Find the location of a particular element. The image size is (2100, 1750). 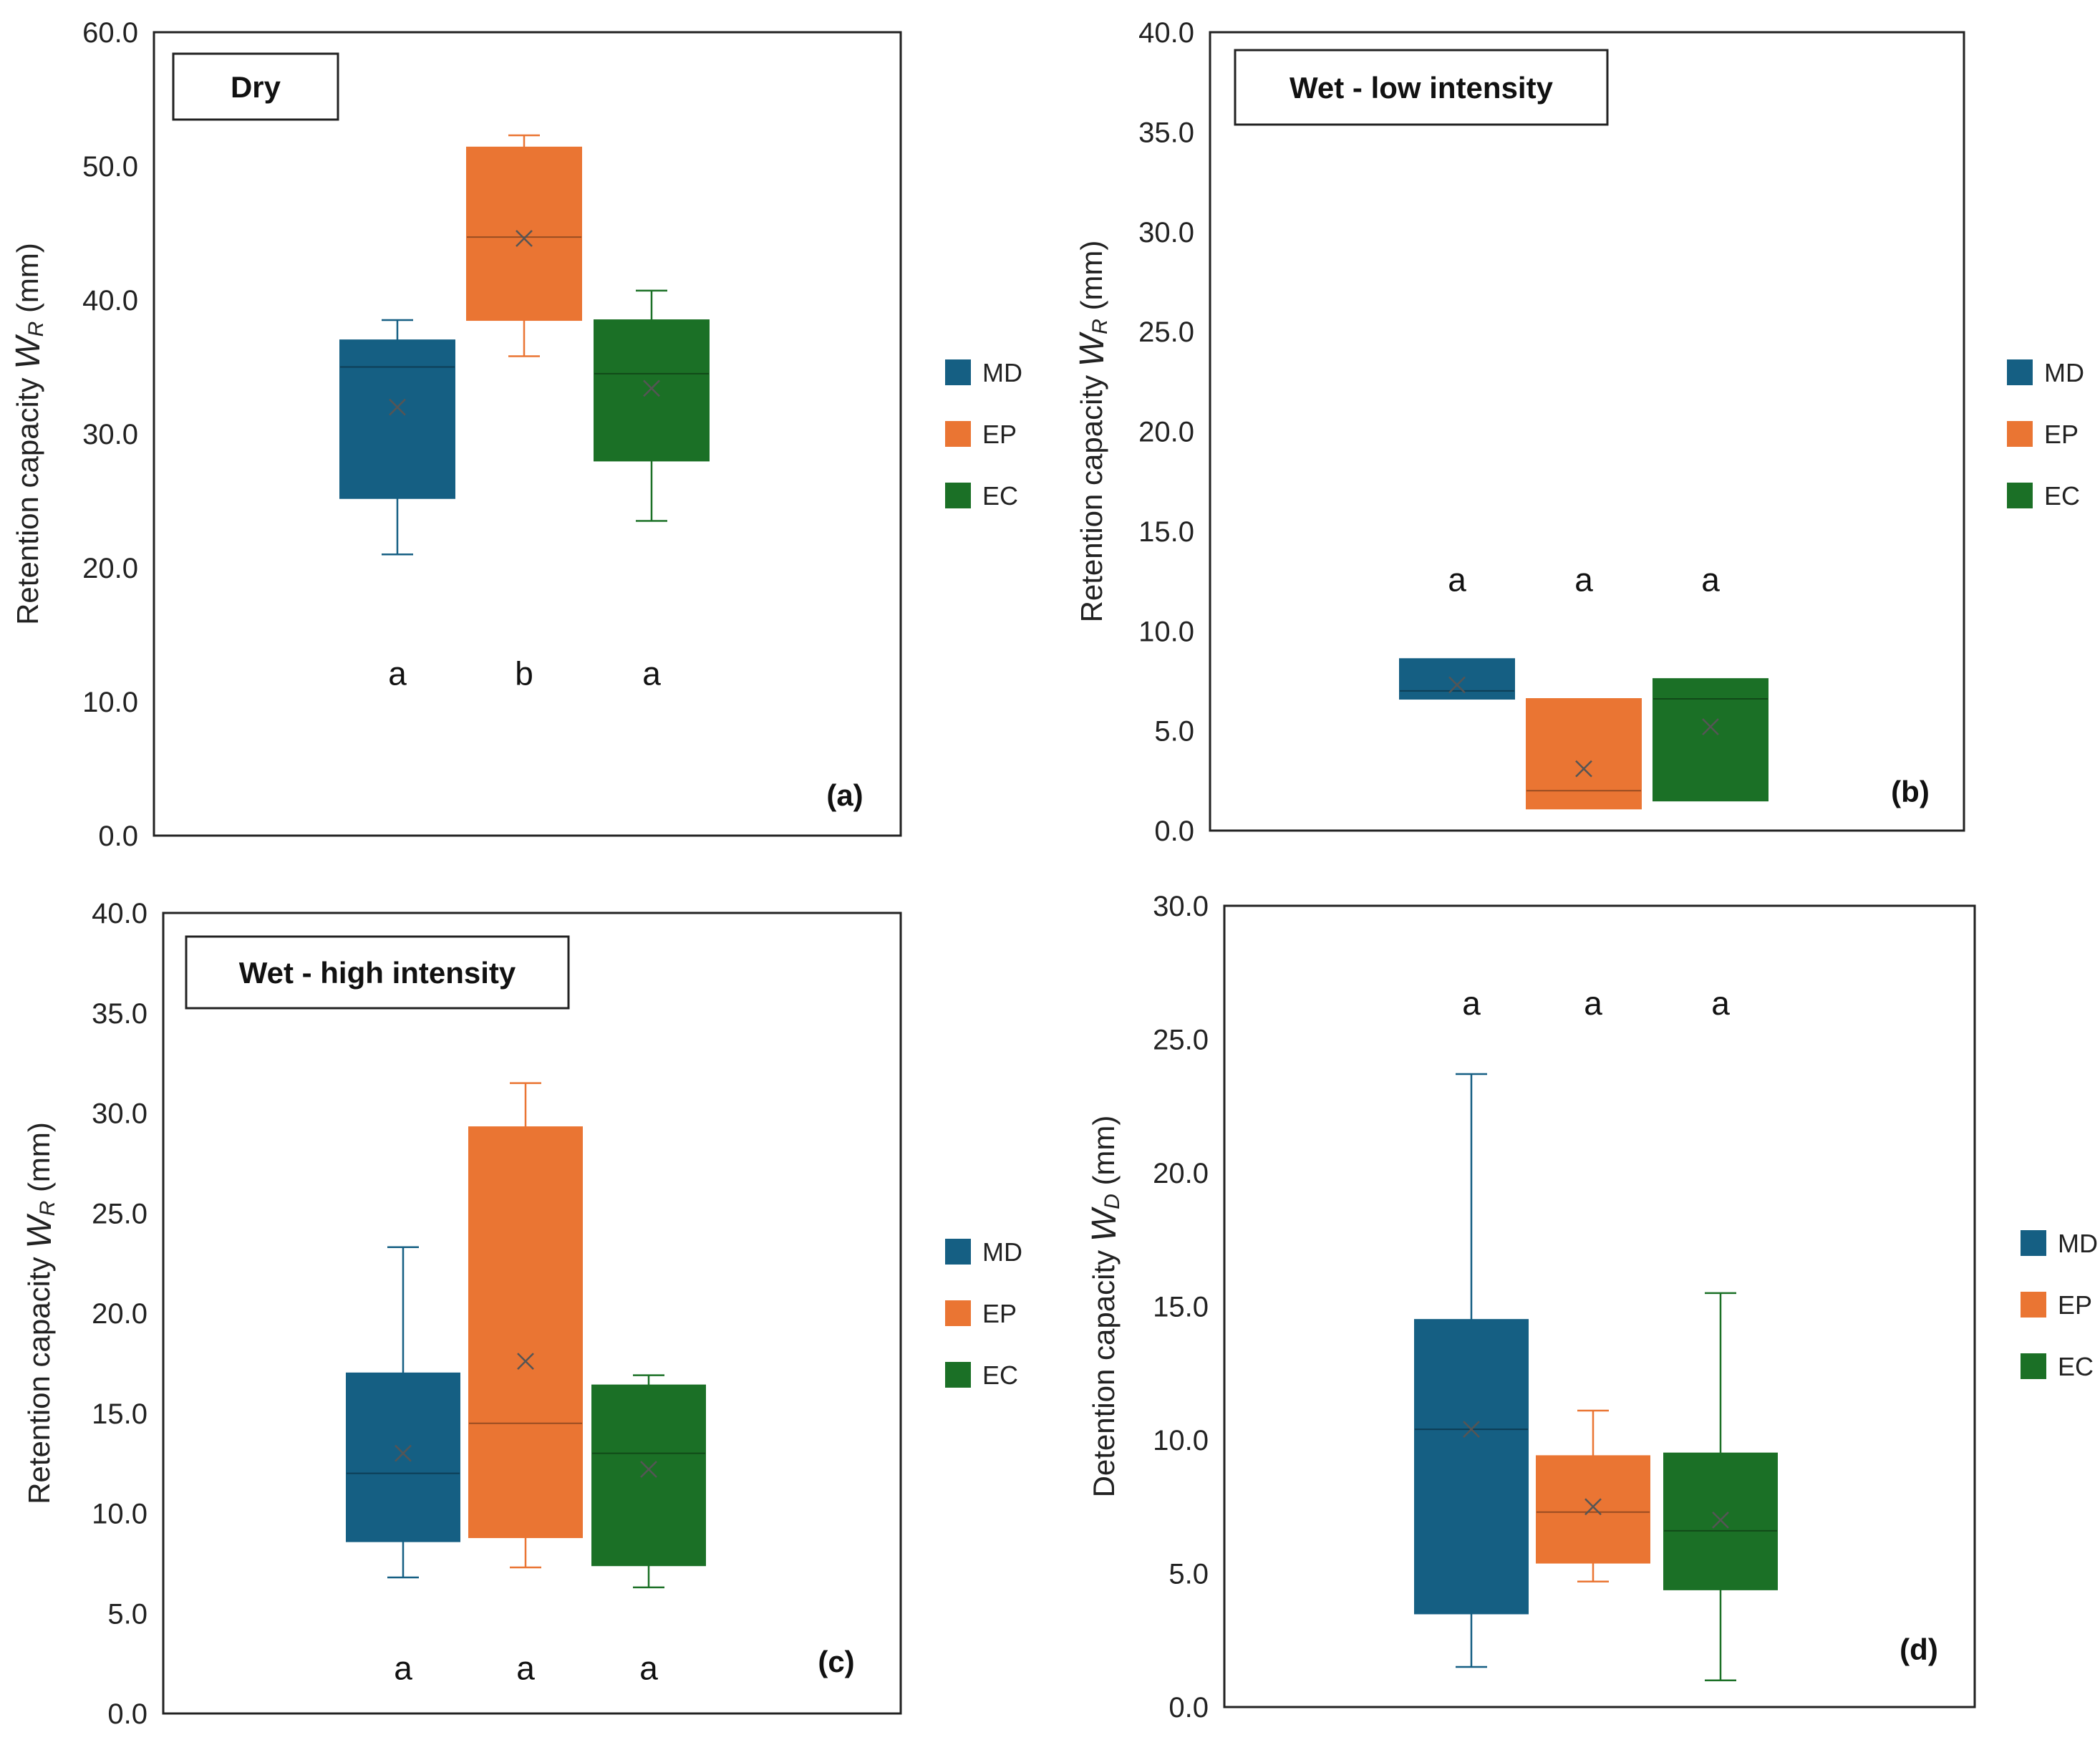

y-tick-label: 0.0 is located at coordinates (118, 836).